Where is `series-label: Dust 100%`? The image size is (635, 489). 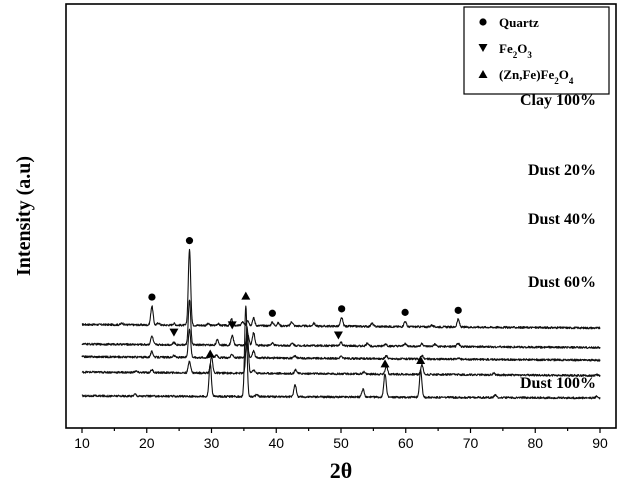 series-label: Dust 100% is located at coordinates (558, 383).